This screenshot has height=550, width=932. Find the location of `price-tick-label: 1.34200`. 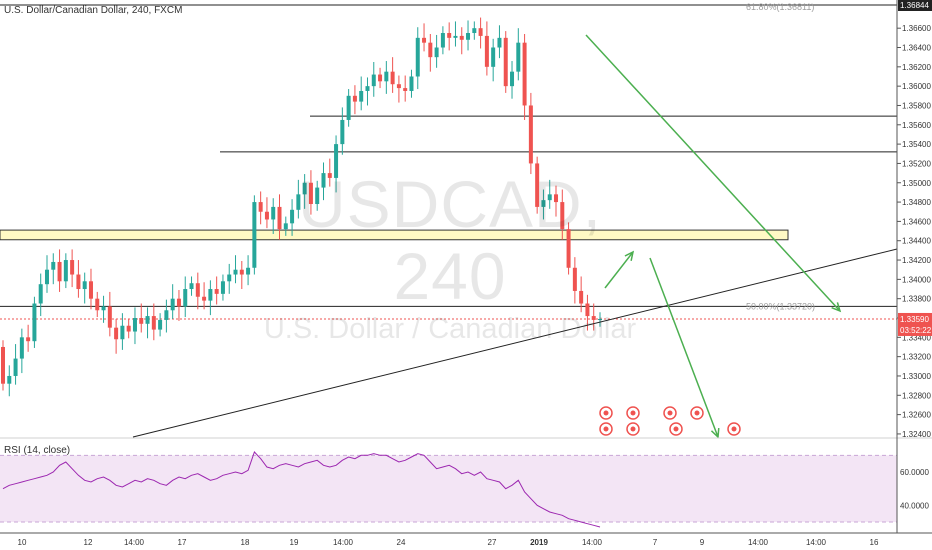

price-tick-label: 1.34200 is located at coordinates (916, 260).